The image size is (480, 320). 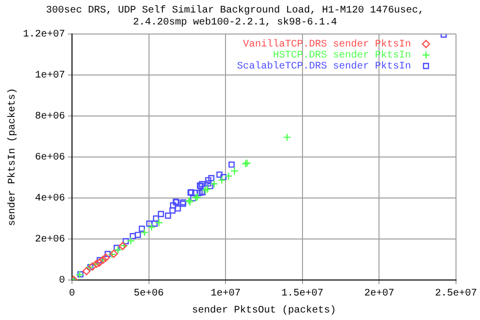 What do you see at coordinates (50, 240) in the screenshot?
I see `y-tick-label: 2e+06` at bounding box center [50, 240].